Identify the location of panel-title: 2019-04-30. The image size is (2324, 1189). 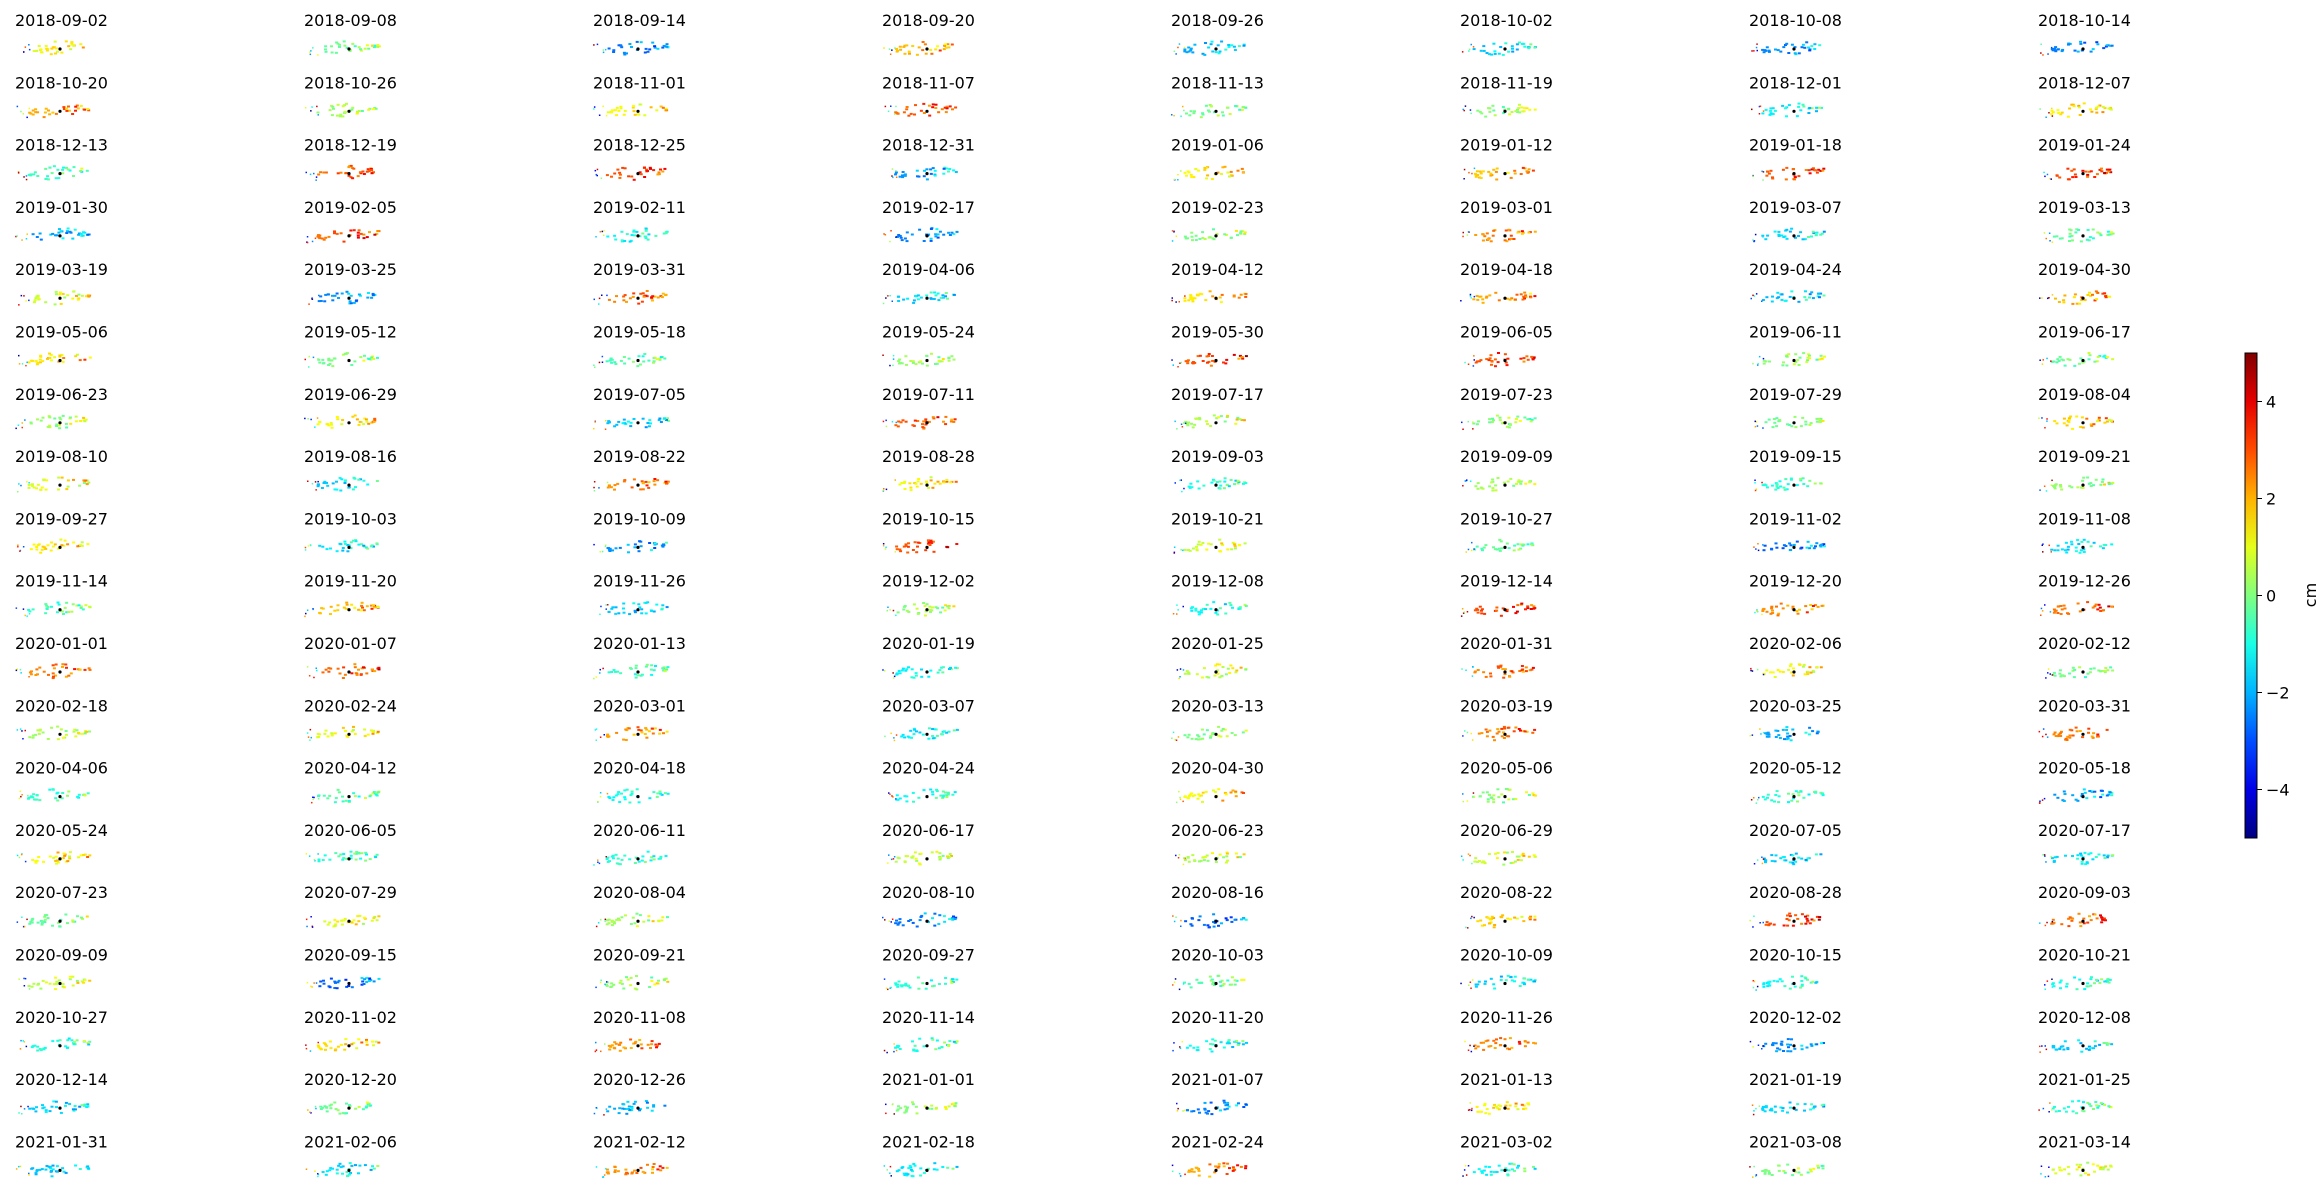
(2084, 269).